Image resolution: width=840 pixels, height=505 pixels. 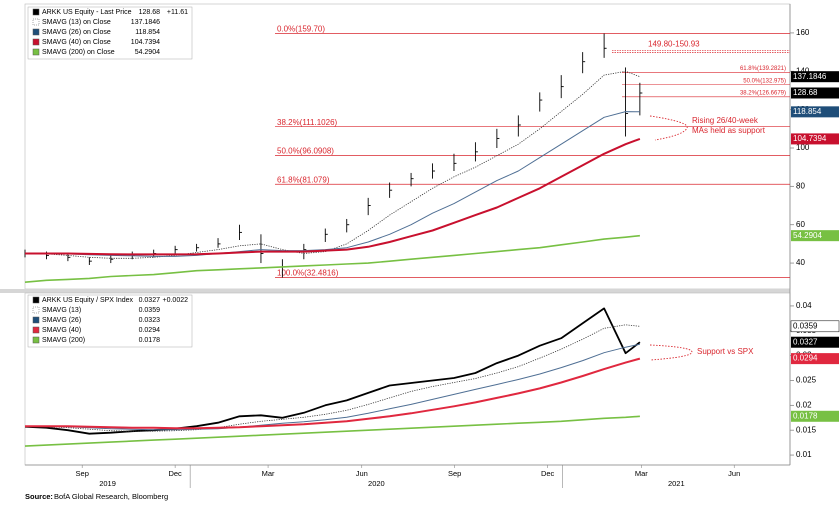 I want to click on y-tick-label: 80, so click(x=800, y=185).